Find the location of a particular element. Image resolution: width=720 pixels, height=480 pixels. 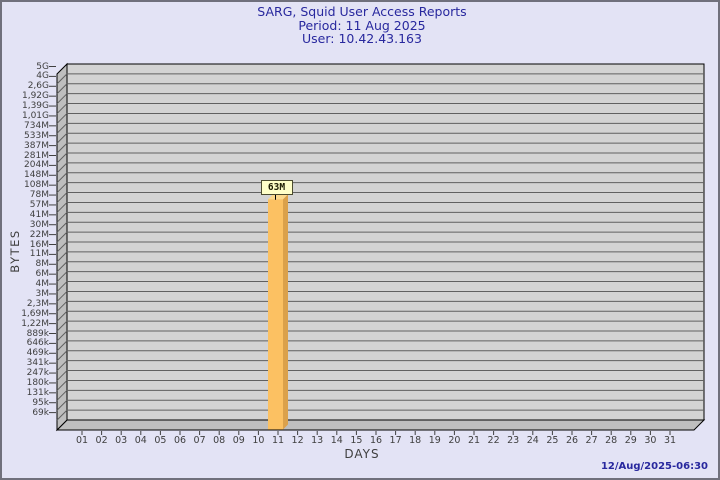

report-period: Period: 11 Aug 2025 is located at coordinates (362, 25).